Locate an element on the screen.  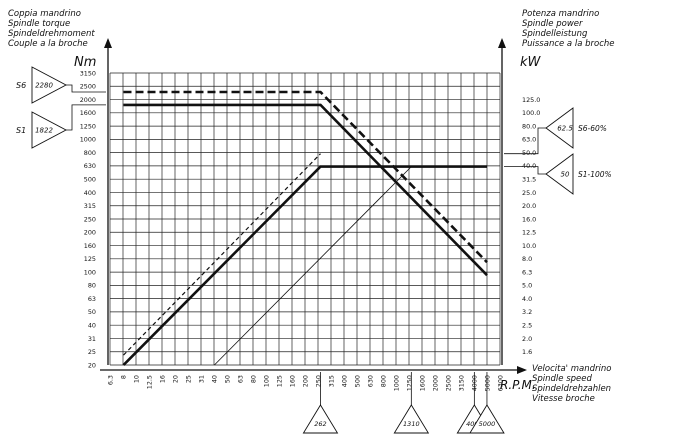
left-tick-label: 100 is located at coordinates (90, 272).